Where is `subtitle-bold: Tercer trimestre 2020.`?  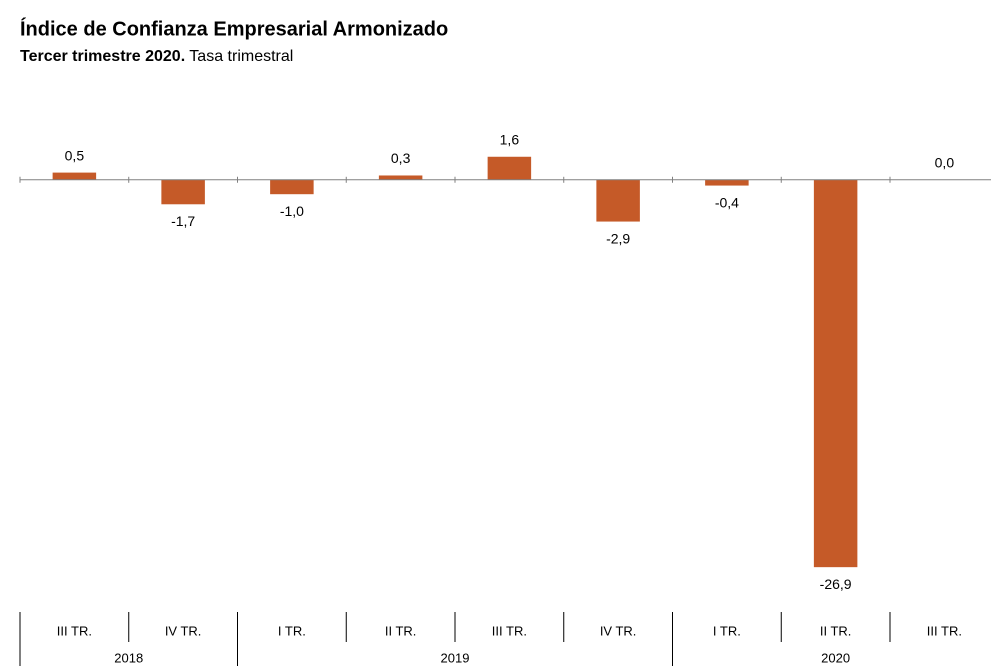 subtitle-bold: Tercer trimestre 2020. is located at coordinates (102, 56).